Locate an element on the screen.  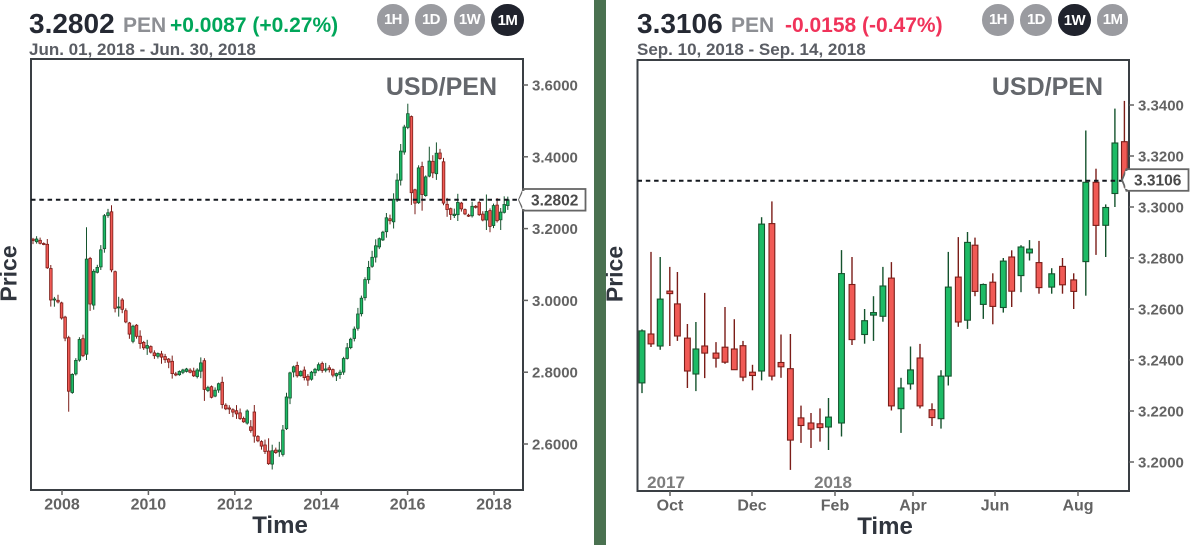
svg-text: 3.2802 is located at coordinates (554, 201).